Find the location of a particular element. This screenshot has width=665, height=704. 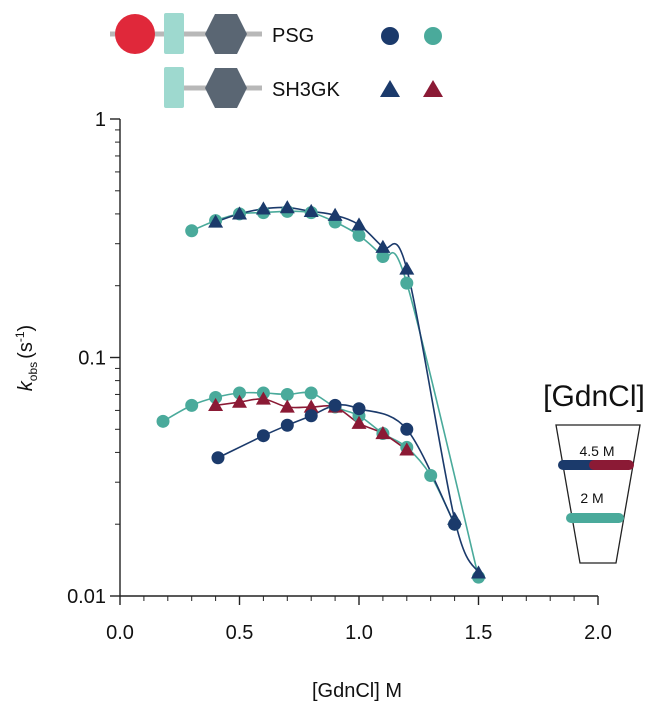

y-label-unit-open: (s is located at coordinates (26, 350).